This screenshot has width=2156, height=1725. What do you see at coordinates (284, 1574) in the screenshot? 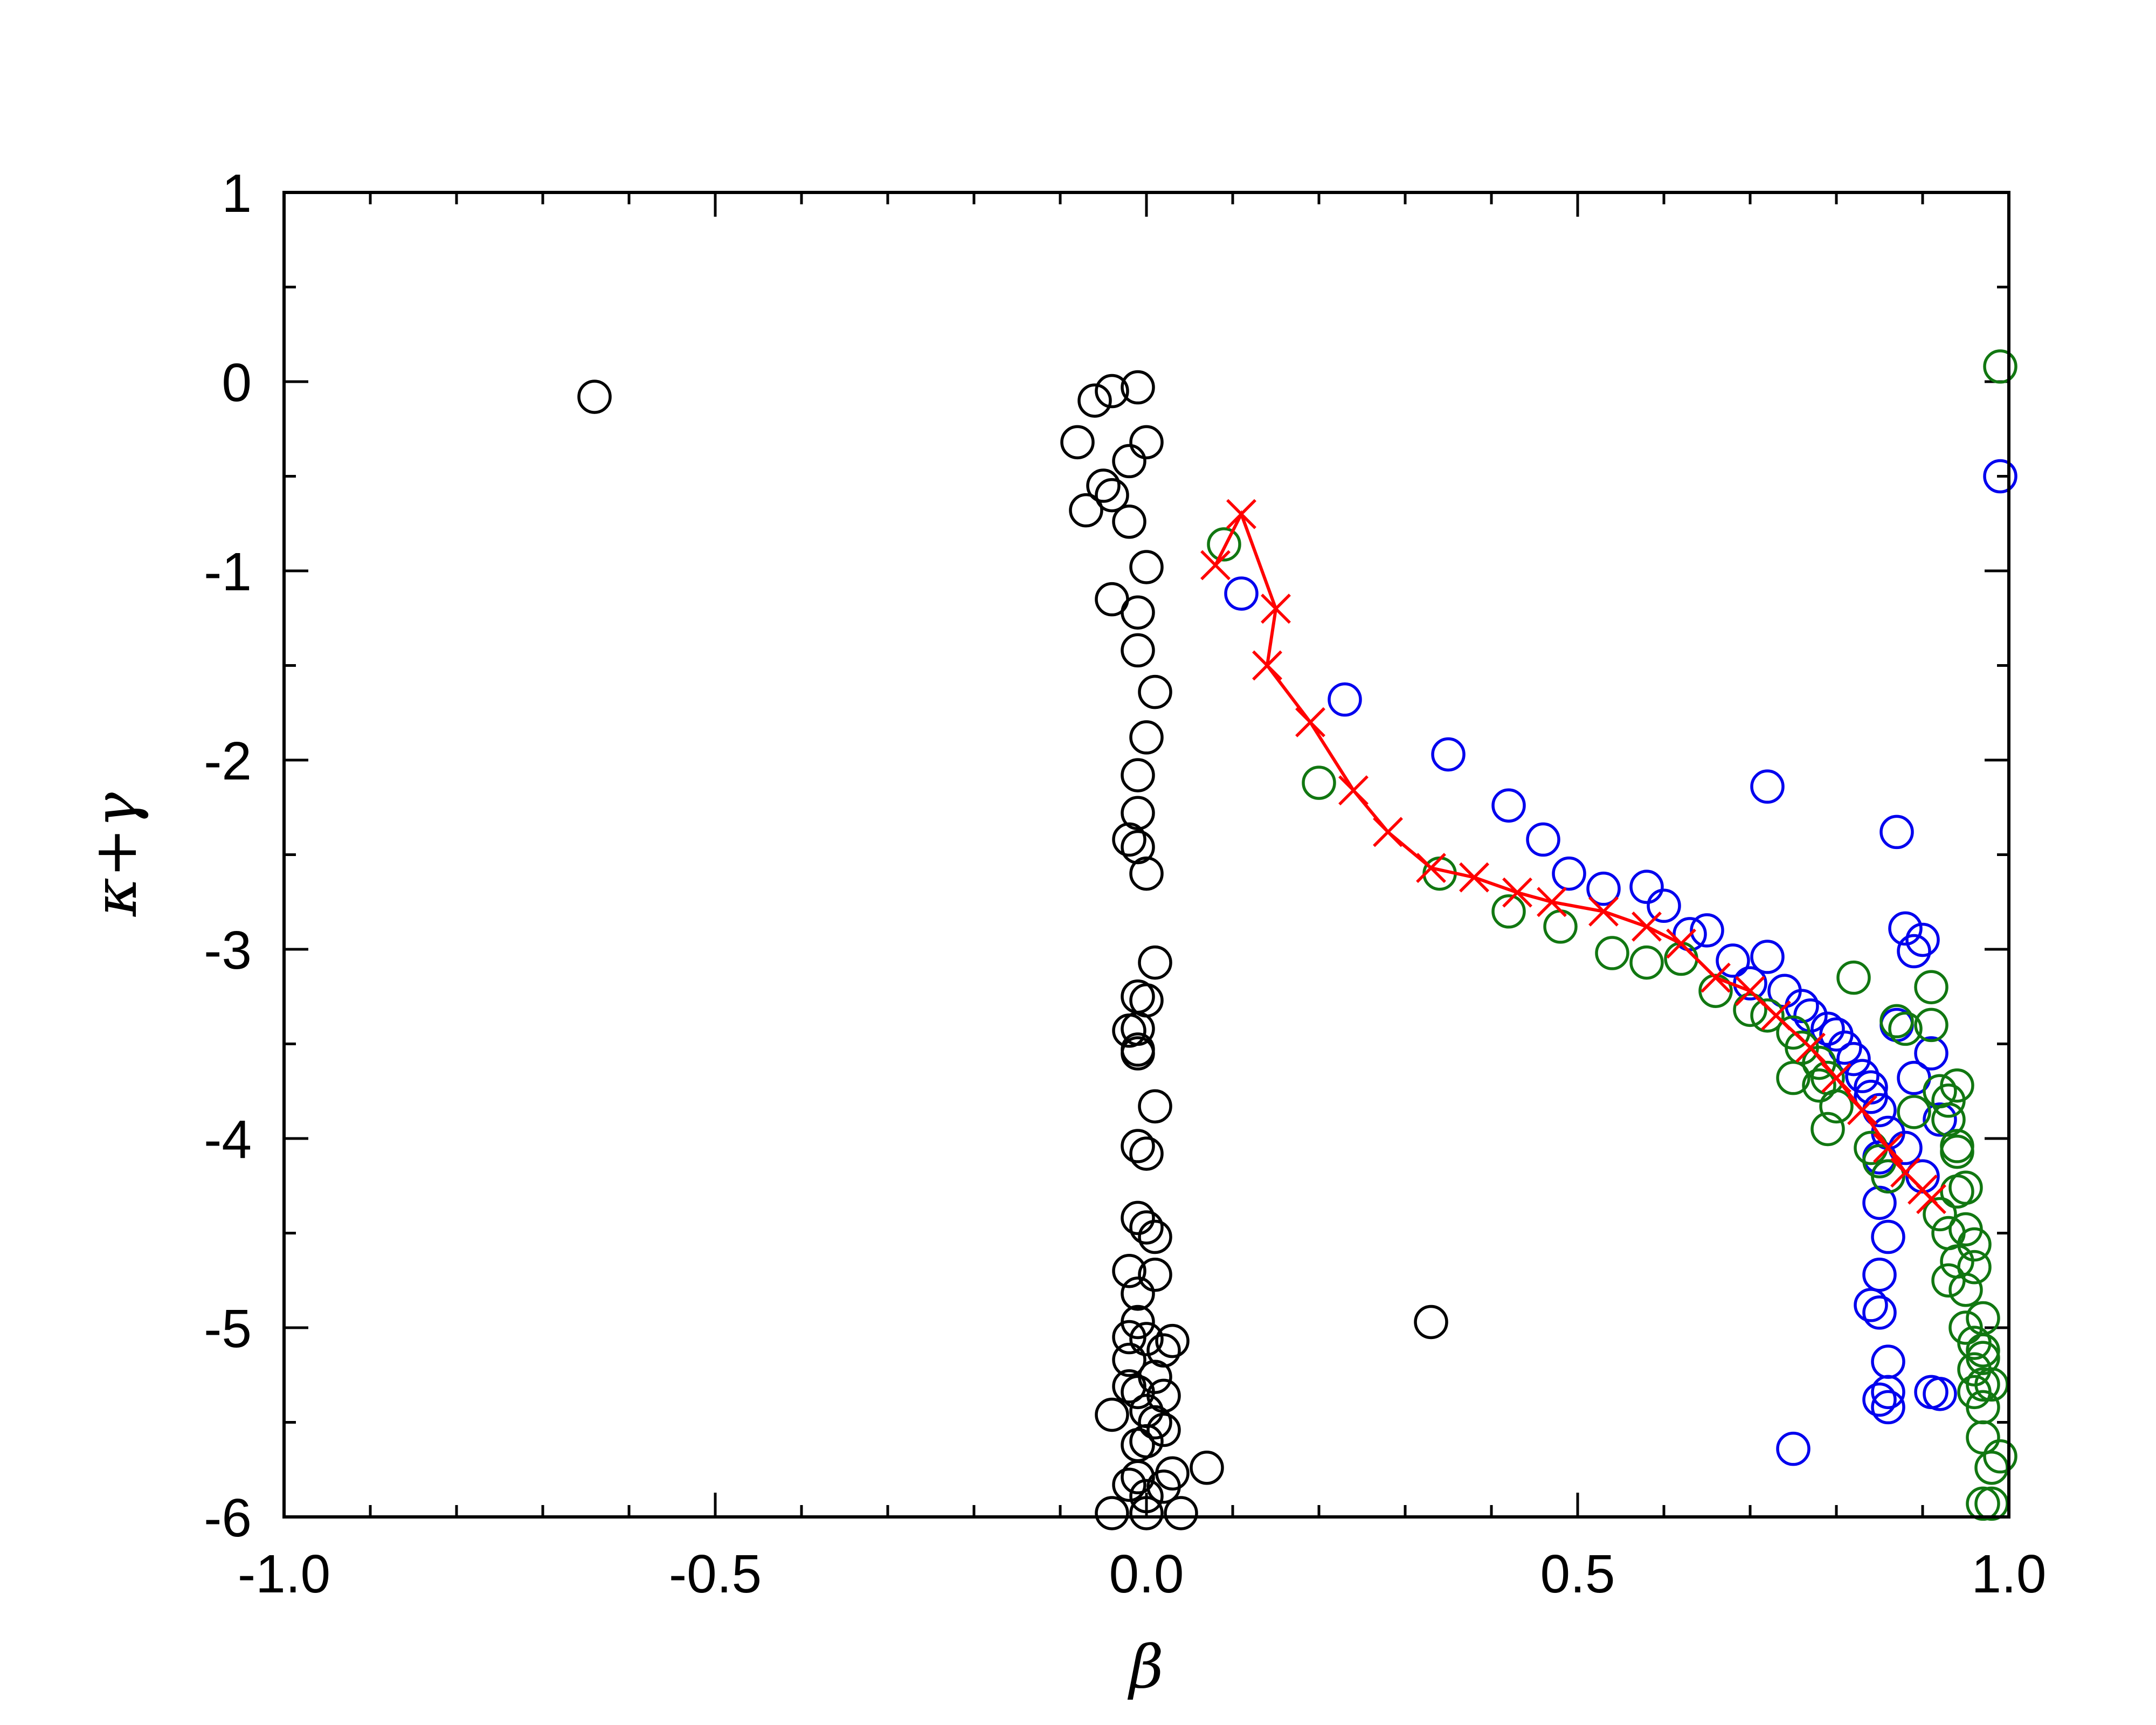
I see `x-tick-label: -1.0` at bounding box center [284, 1574].